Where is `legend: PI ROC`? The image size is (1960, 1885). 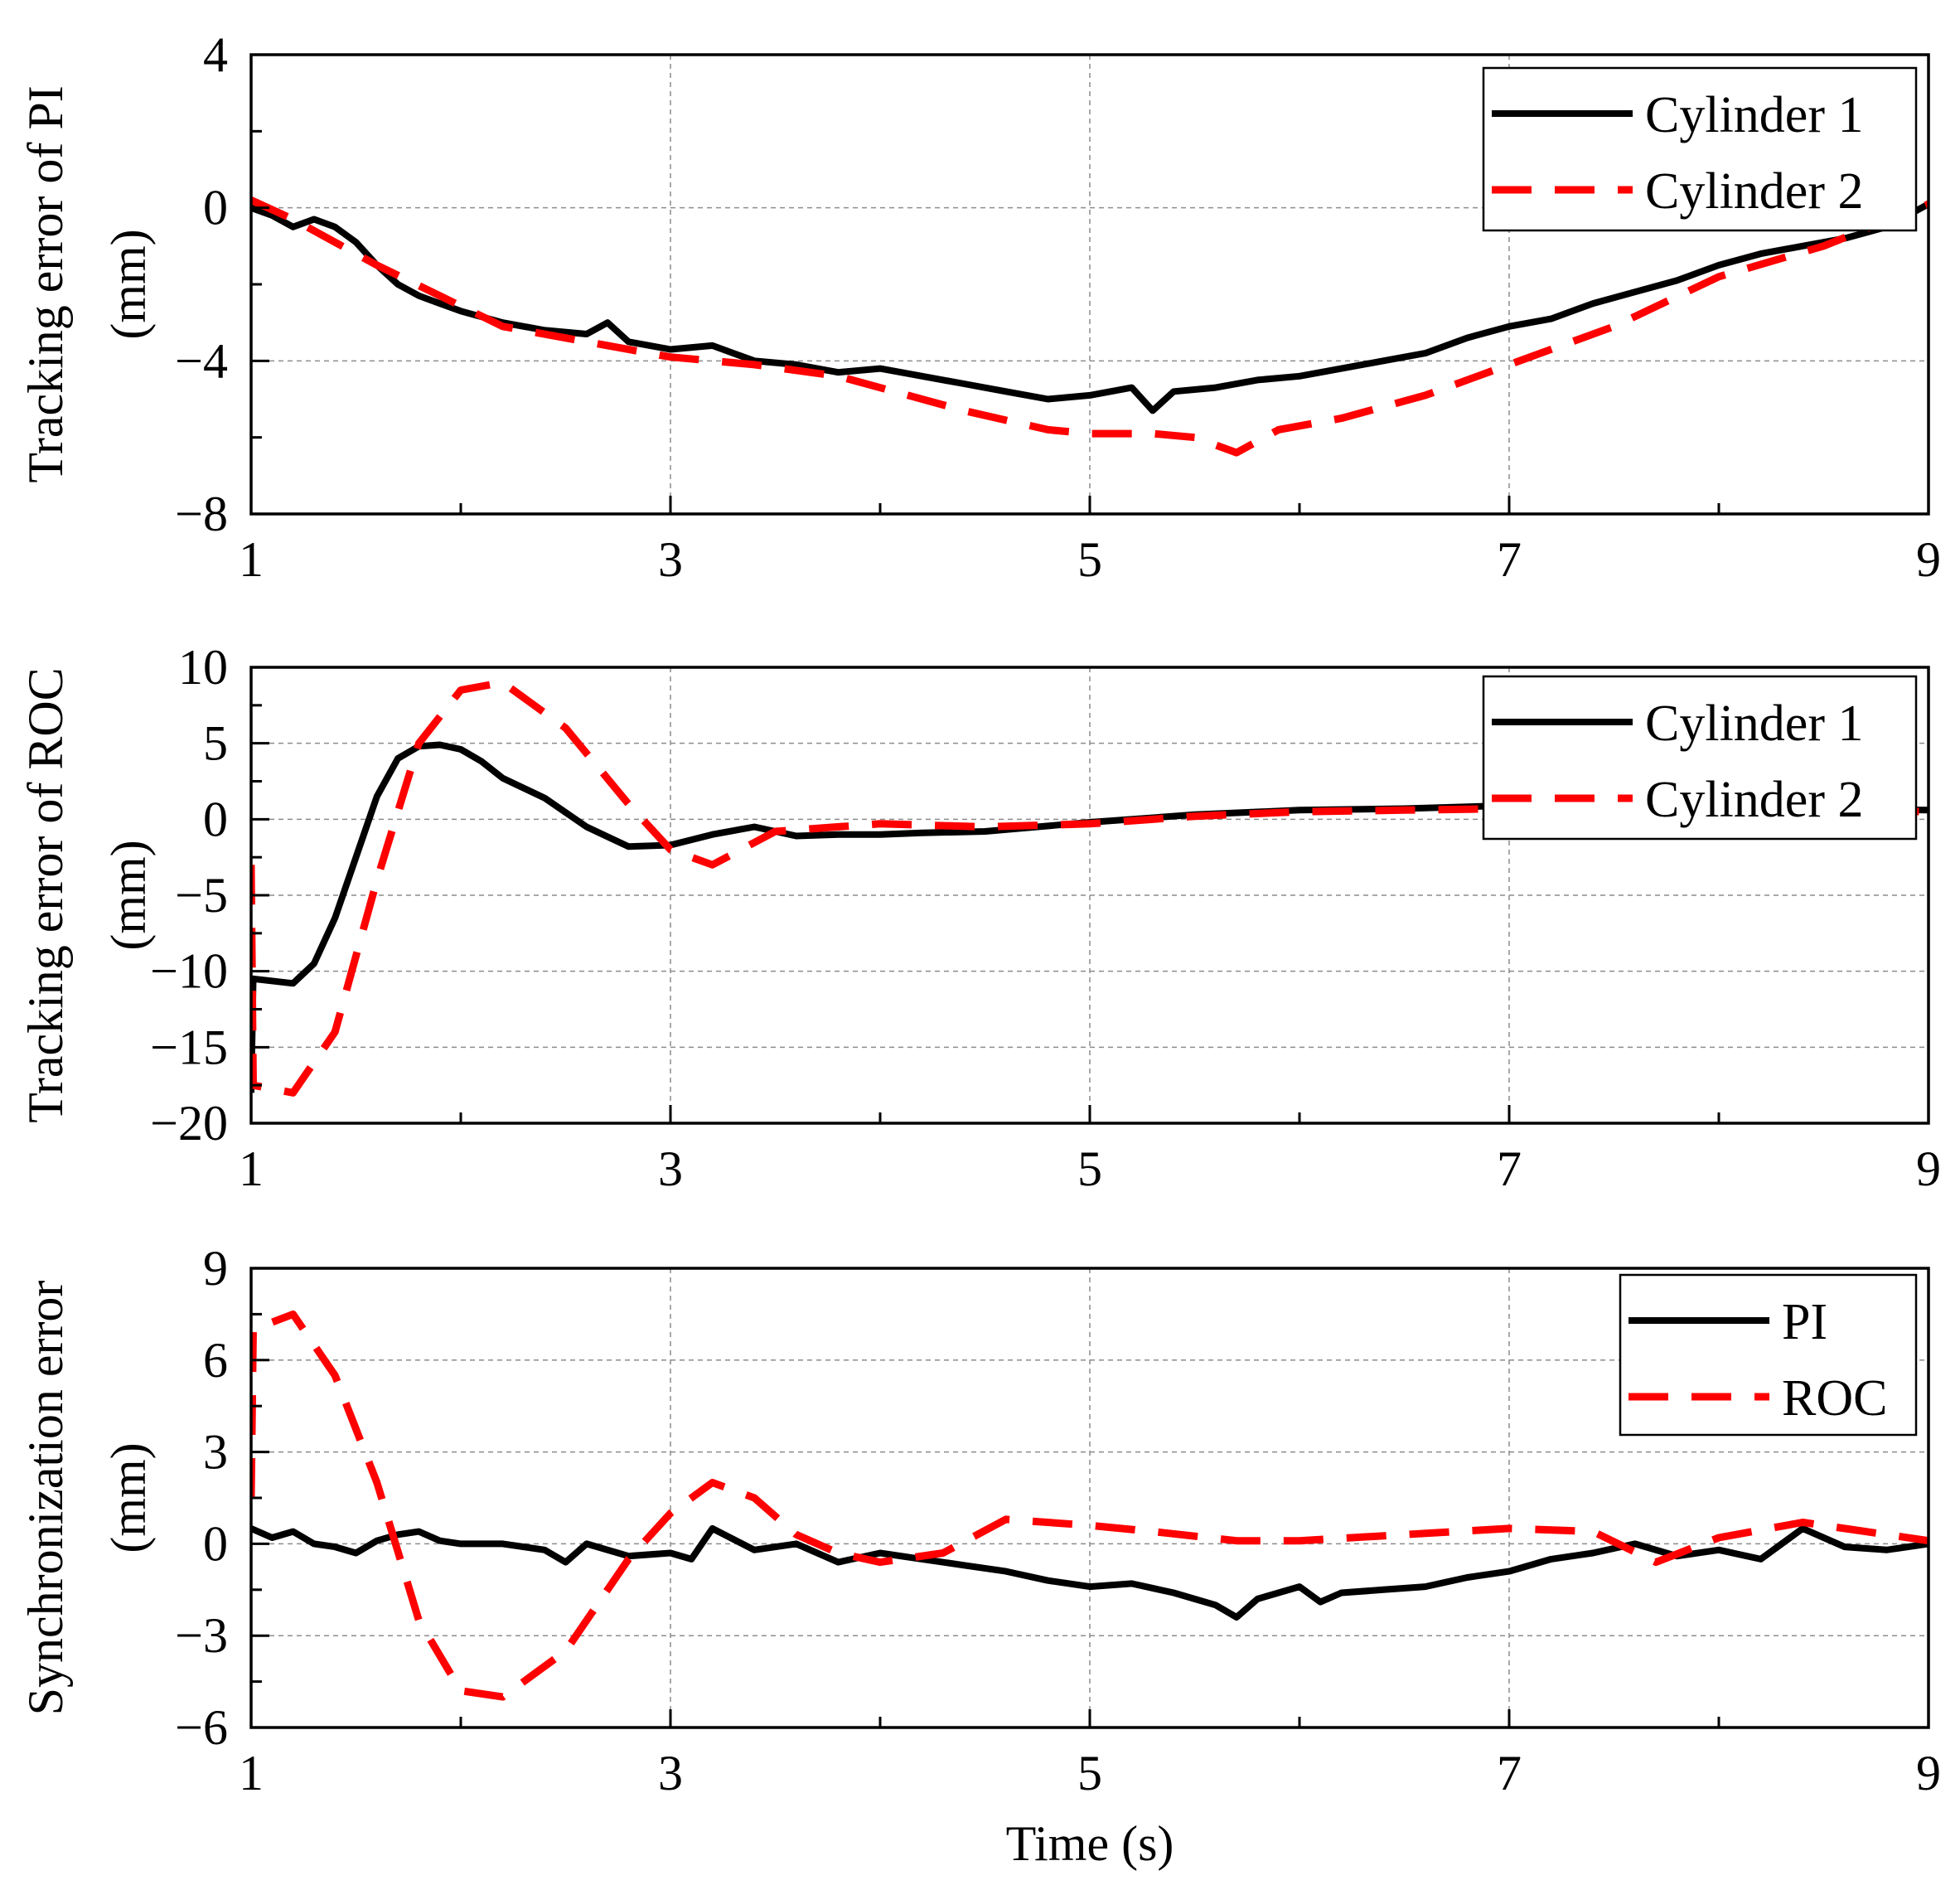
legend: PI ROC is located at coordinates (1769, 1355).